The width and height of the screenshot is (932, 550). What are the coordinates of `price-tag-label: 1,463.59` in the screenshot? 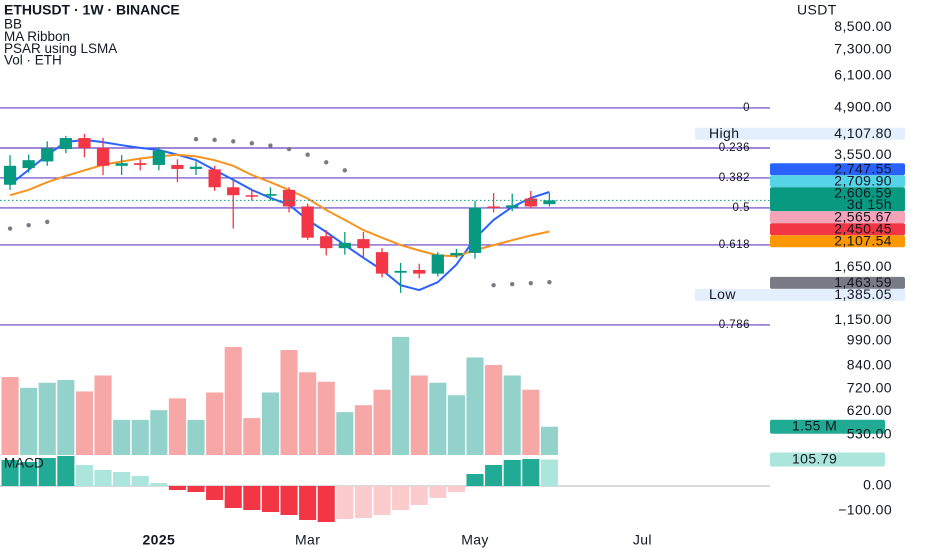 It's located at (863, 282).